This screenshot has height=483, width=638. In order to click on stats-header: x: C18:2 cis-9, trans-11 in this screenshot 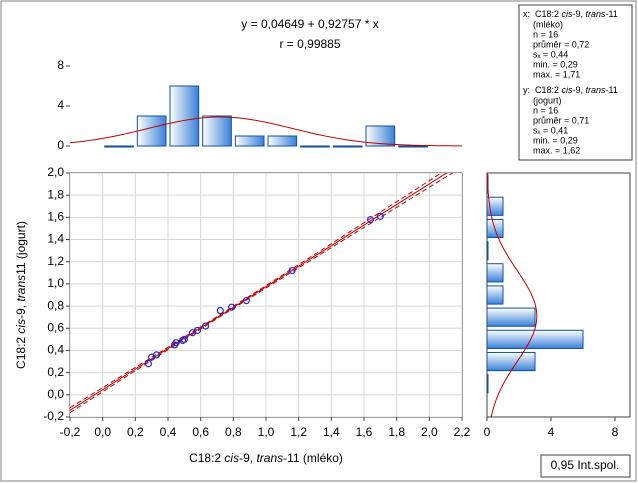, I will do `click(570, 14)`.